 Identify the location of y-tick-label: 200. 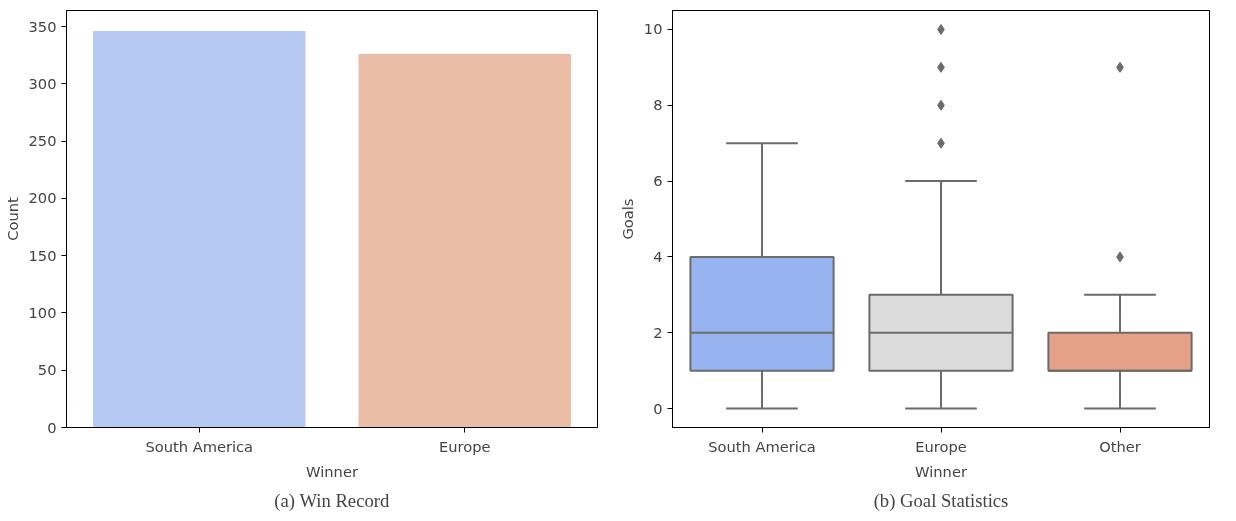
(42, 198).